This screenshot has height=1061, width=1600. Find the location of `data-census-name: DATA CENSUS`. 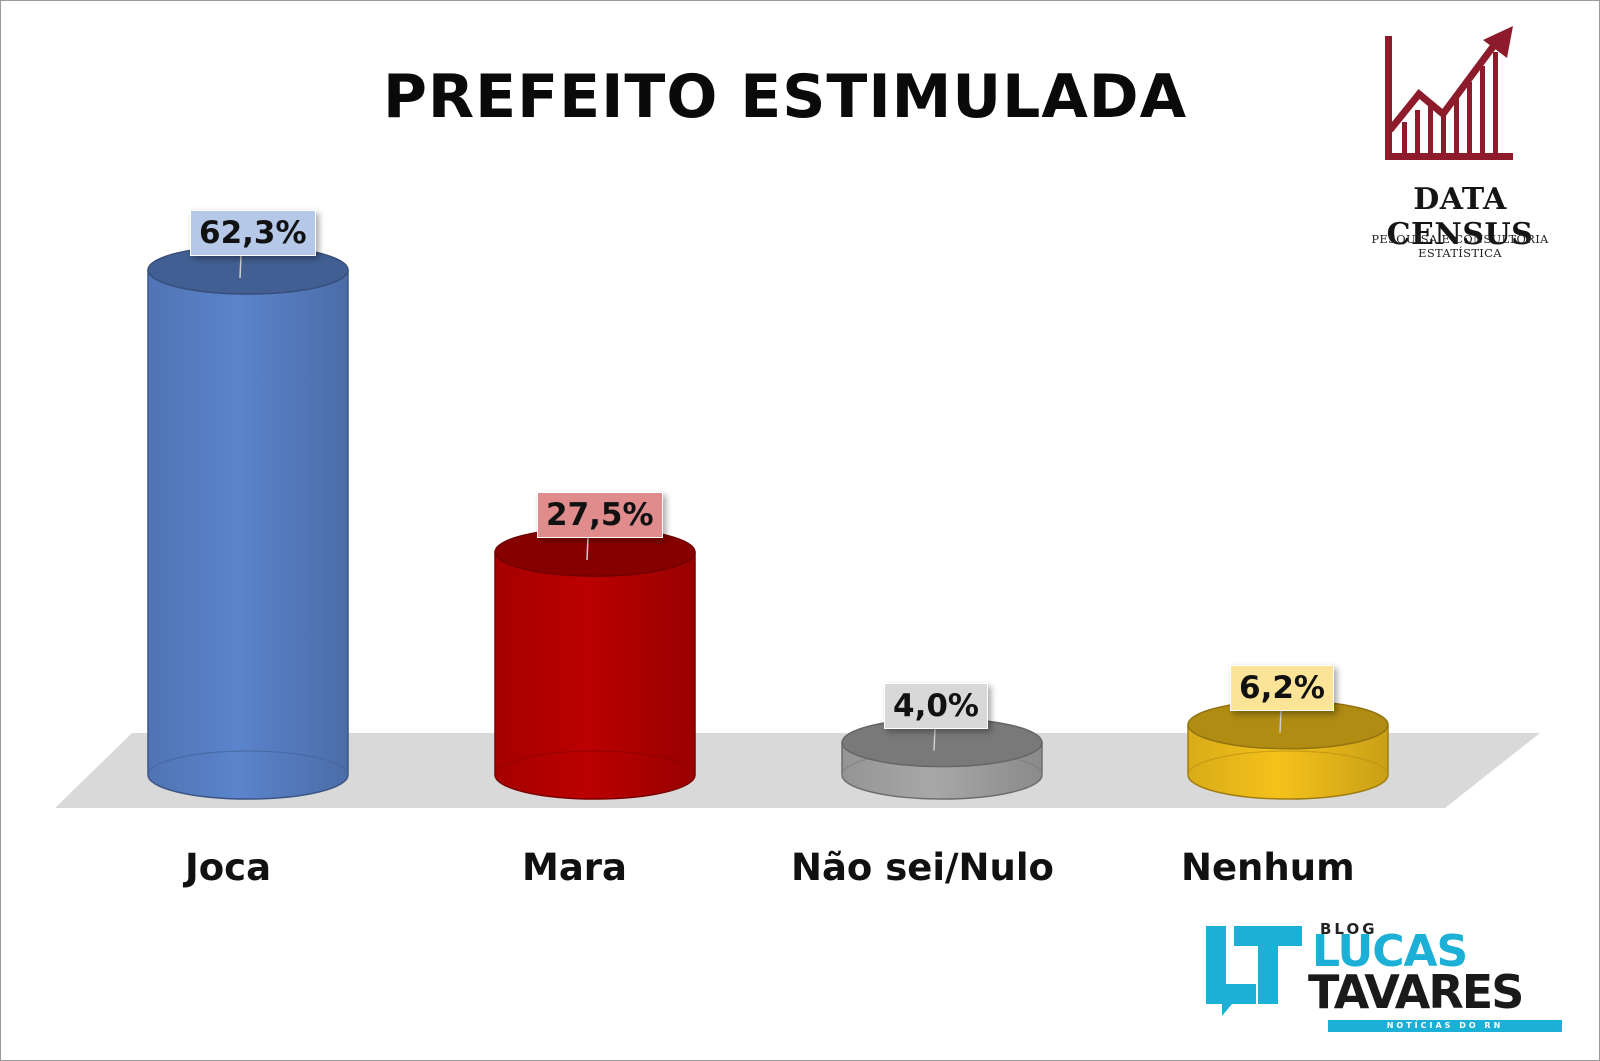

data-census-name: DATA CENSUS is located at coordinates (1460, 217).